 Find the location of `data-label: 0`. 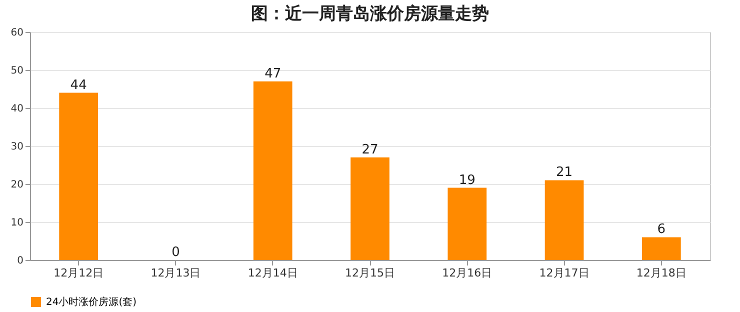

data-label: 0 is located at coordinates (176, 252).